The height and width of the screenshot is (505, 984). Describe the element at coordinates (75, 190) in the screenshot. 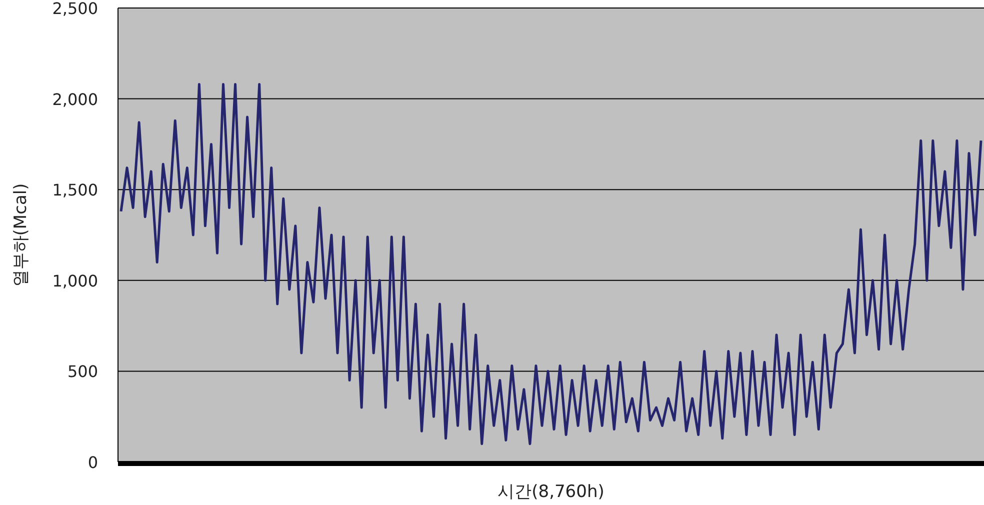

I see `y-tick-label: 1,500` at that location.